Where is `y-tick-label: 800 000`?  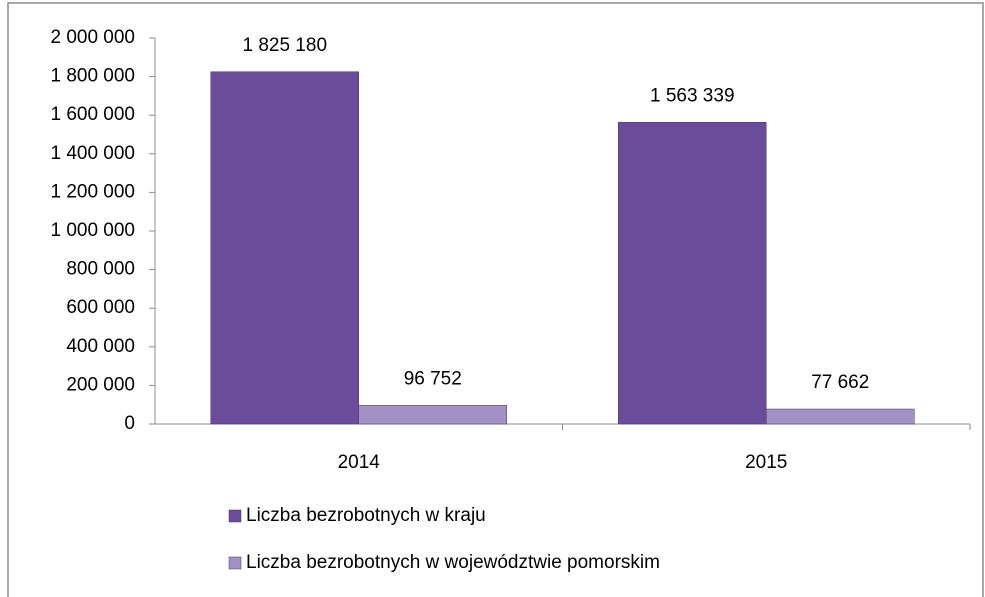 y-tick-label: 800 000 is located at coordinates (100, 269).